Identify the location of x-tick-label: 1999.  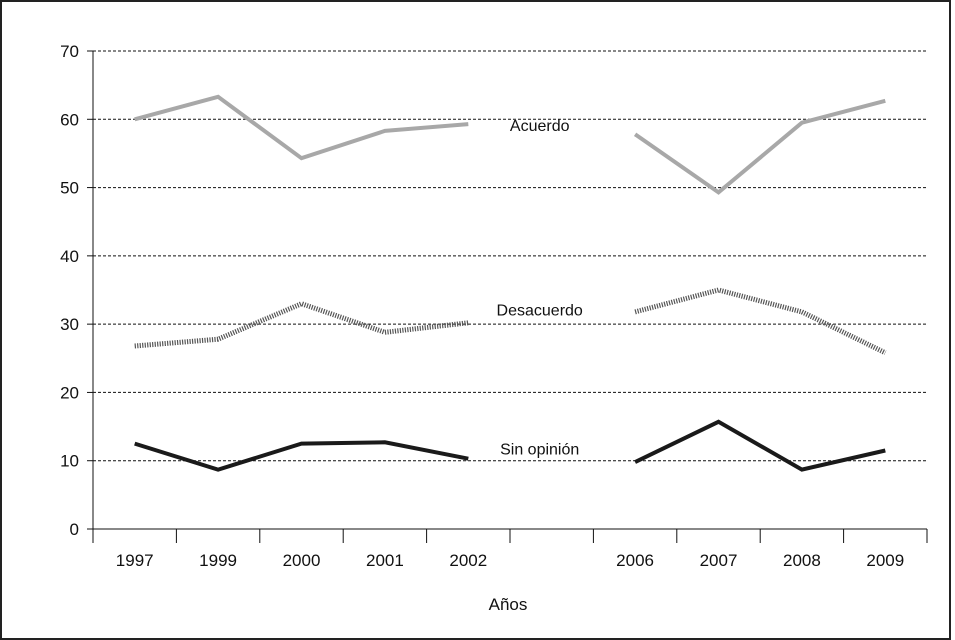
(218, 560).